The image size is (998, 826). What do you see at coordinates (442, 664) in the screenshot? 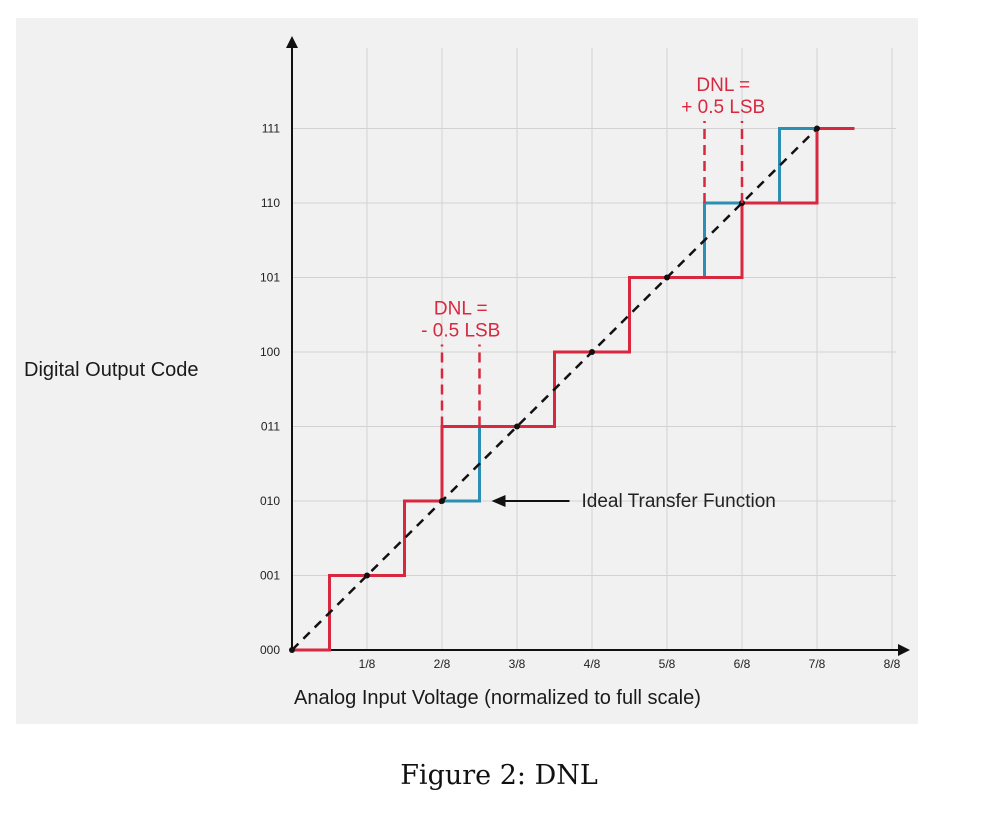
I see `x-tick-label: 2/8` at bounding box center [442, 664].